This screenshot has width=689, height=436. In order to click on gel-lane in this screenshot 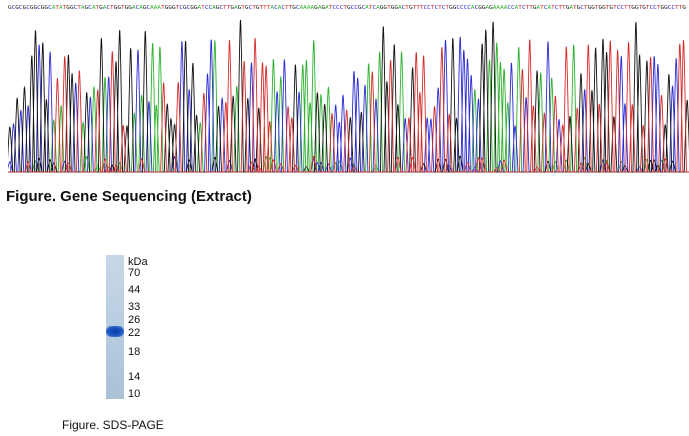, I will do `click(115, 327)`.